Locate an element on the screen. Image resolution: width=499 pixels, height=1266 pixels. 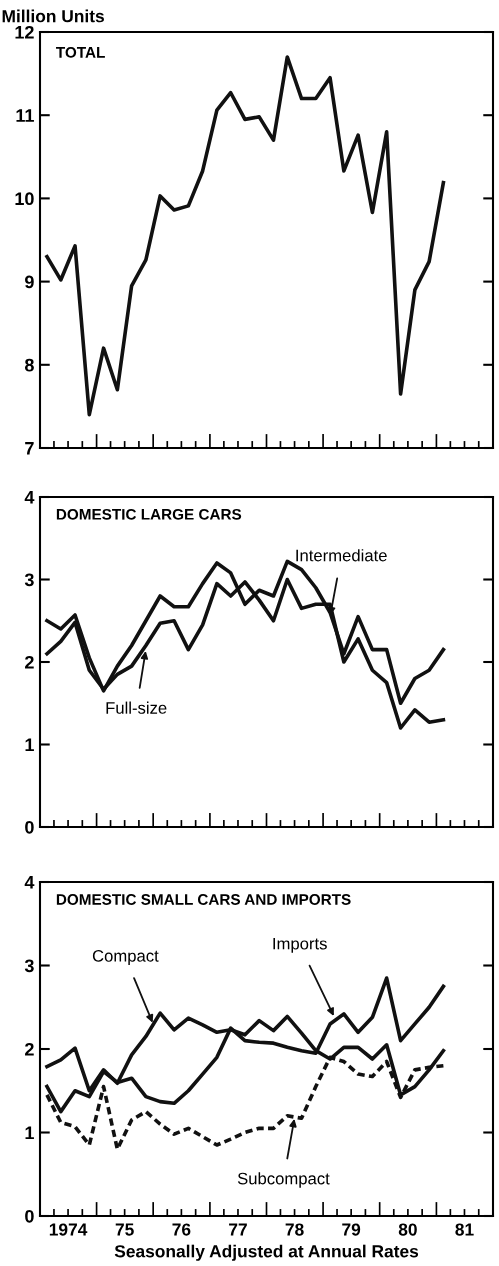
text: DOMESTIC LARGE CARS is located at coordinates (149, 514).